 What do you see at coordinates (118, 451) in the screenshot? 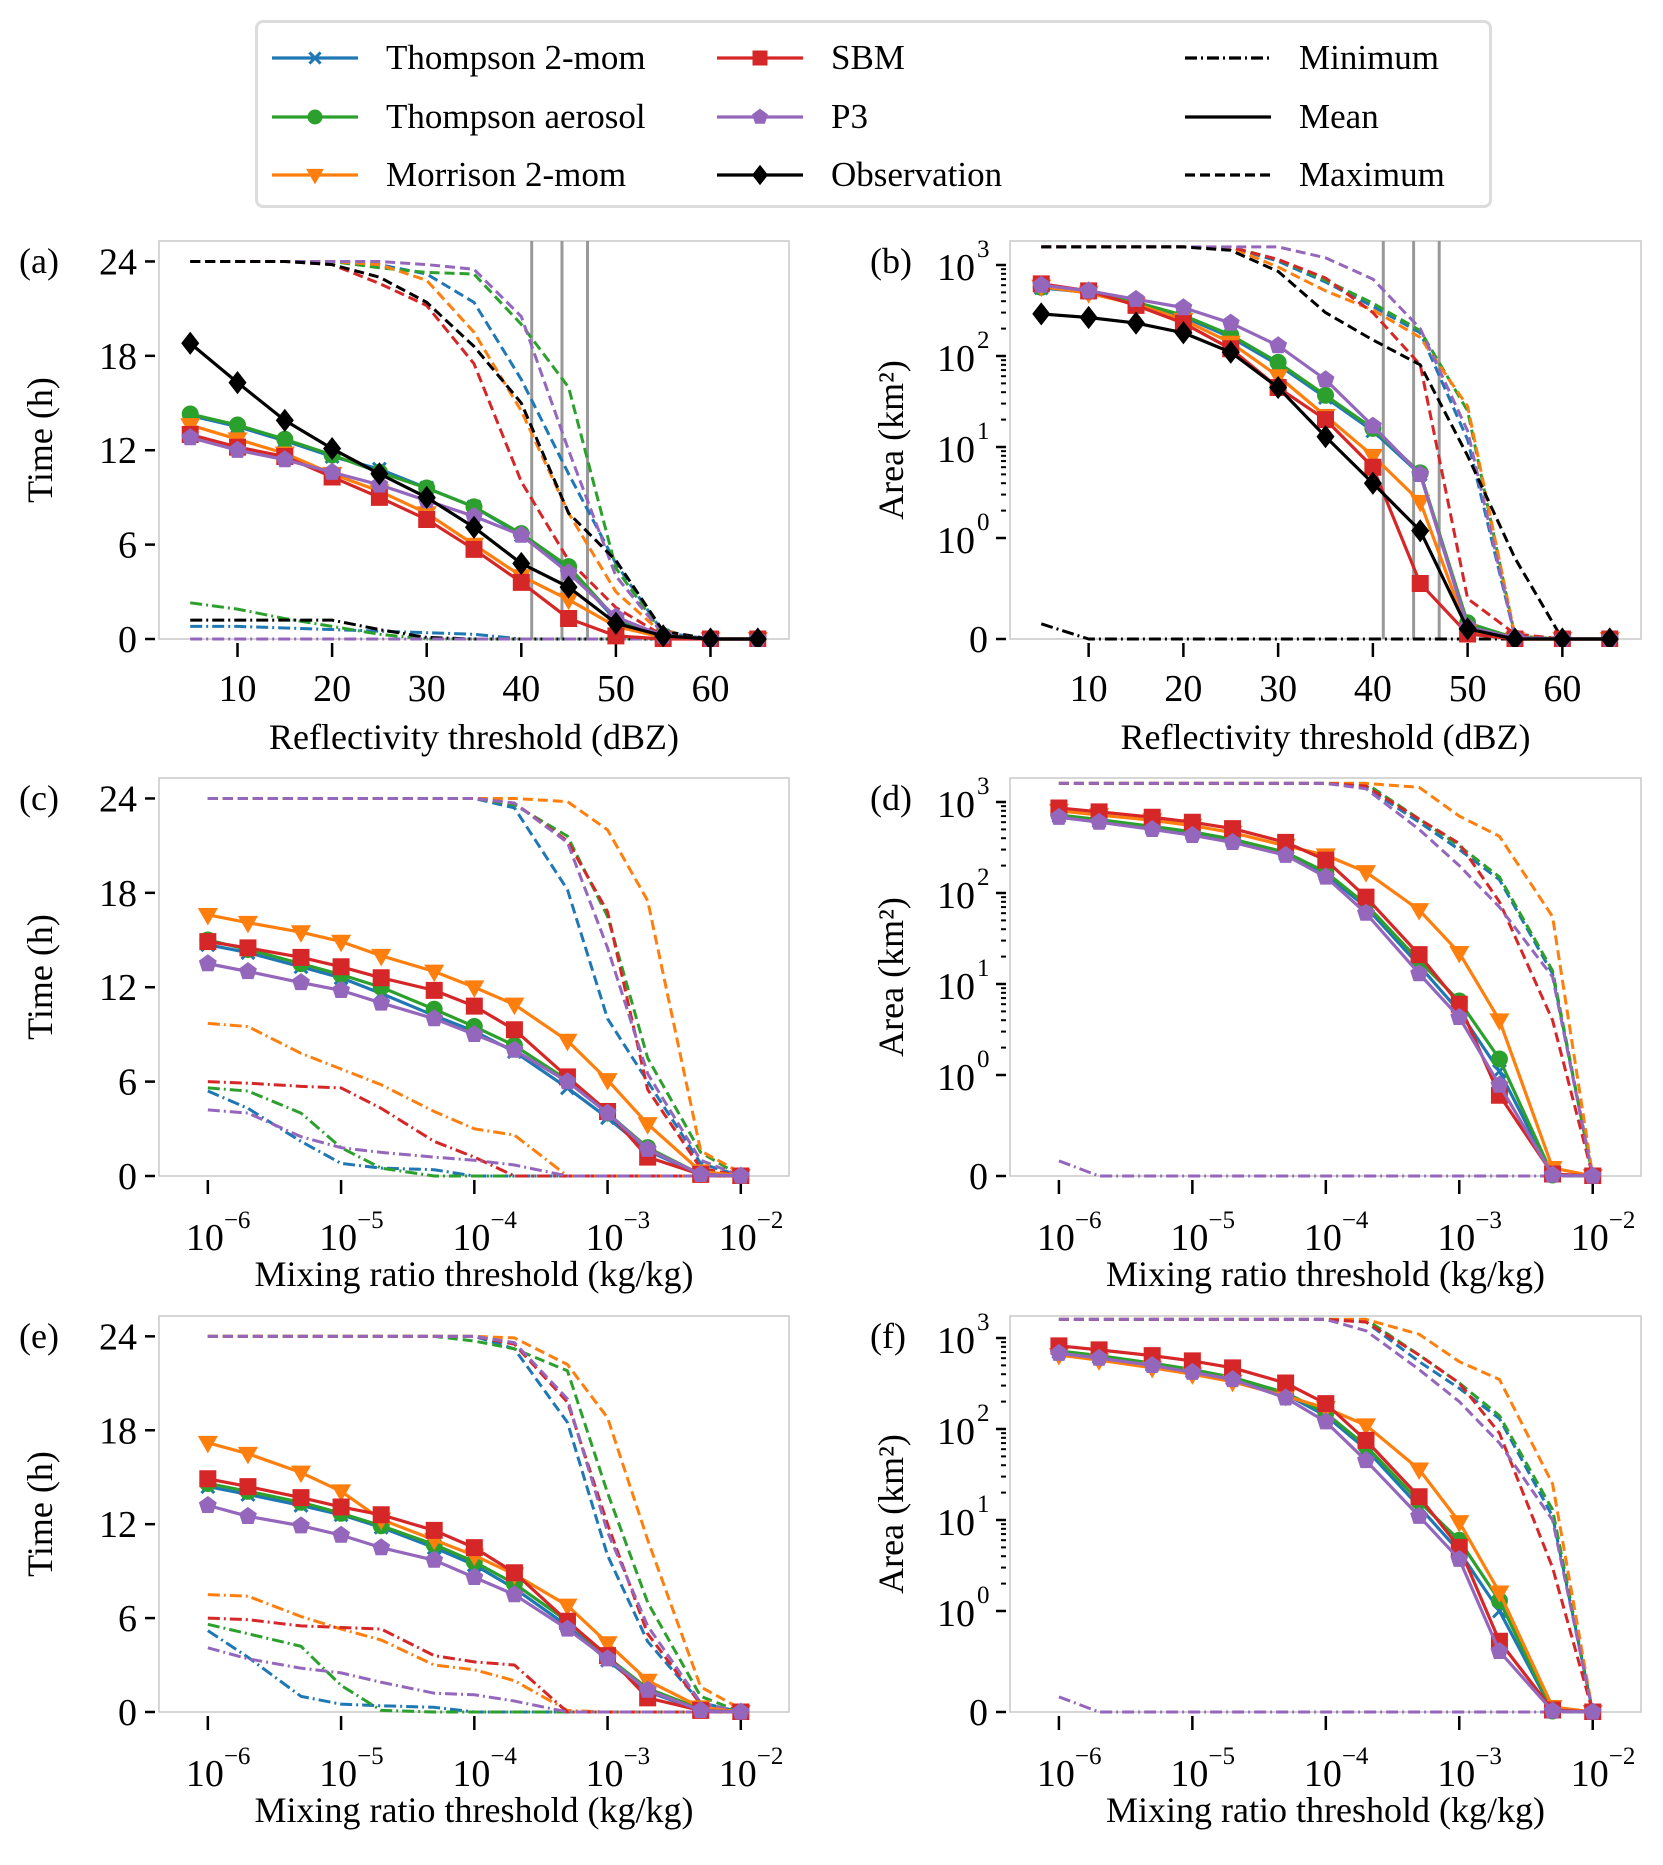
I see `y-tick-label: 12` at bounding box center [118, 451].